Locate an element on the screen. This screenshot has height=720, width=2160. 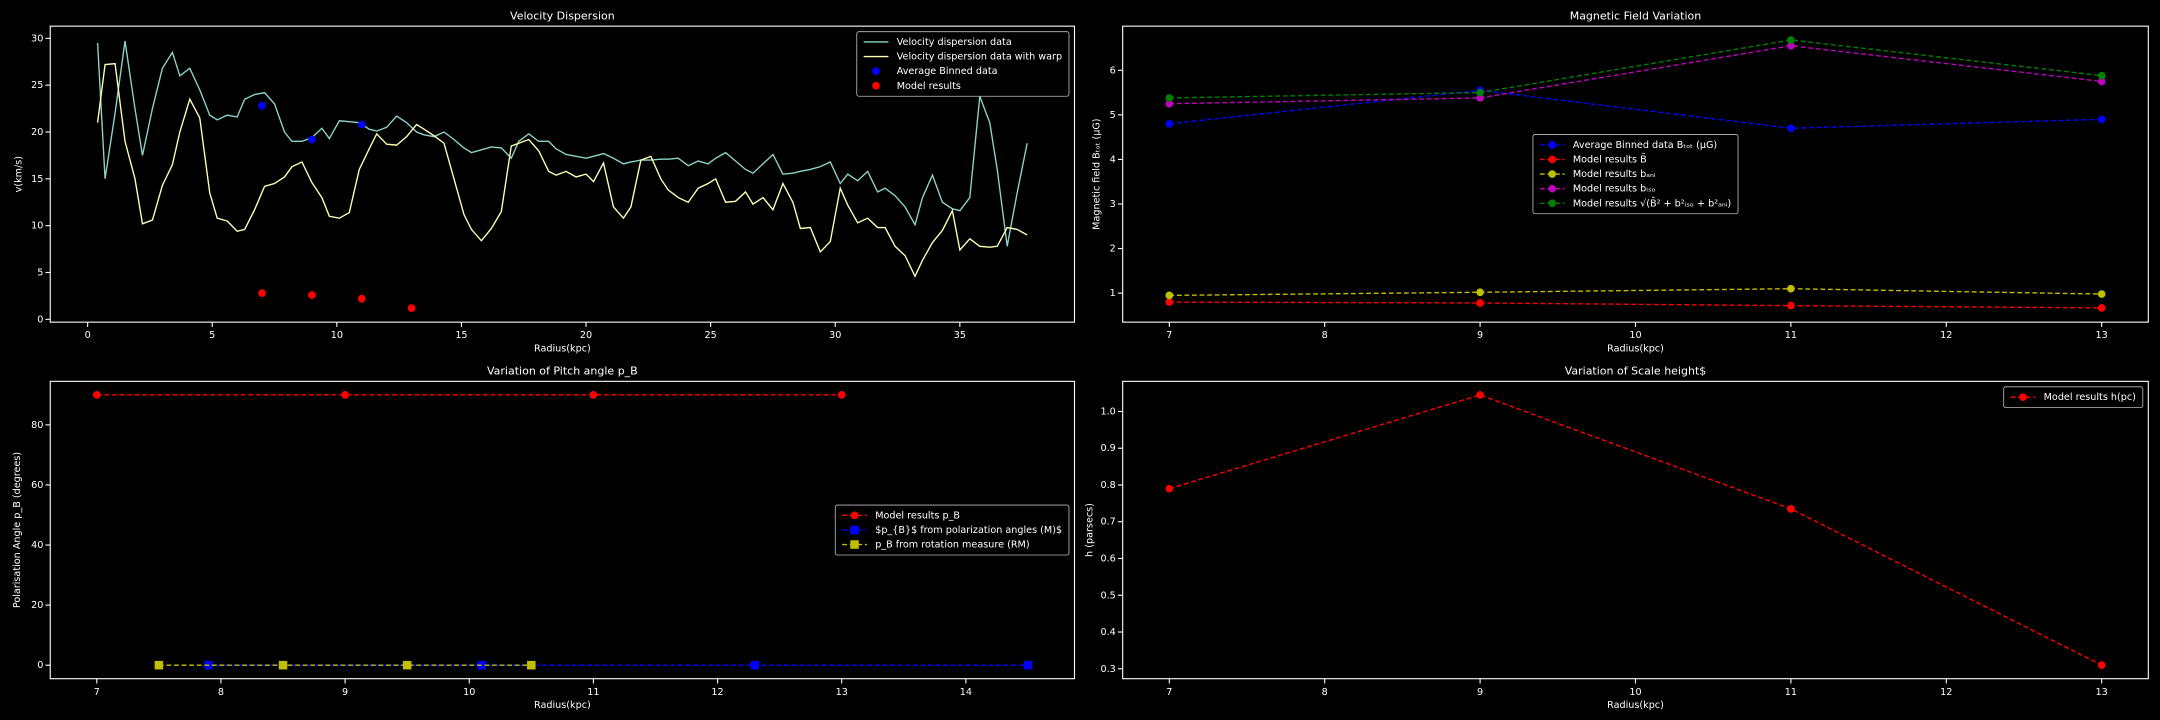
chart-title: Variation of Pitch angle p_B is located at coordinates (562, 371).